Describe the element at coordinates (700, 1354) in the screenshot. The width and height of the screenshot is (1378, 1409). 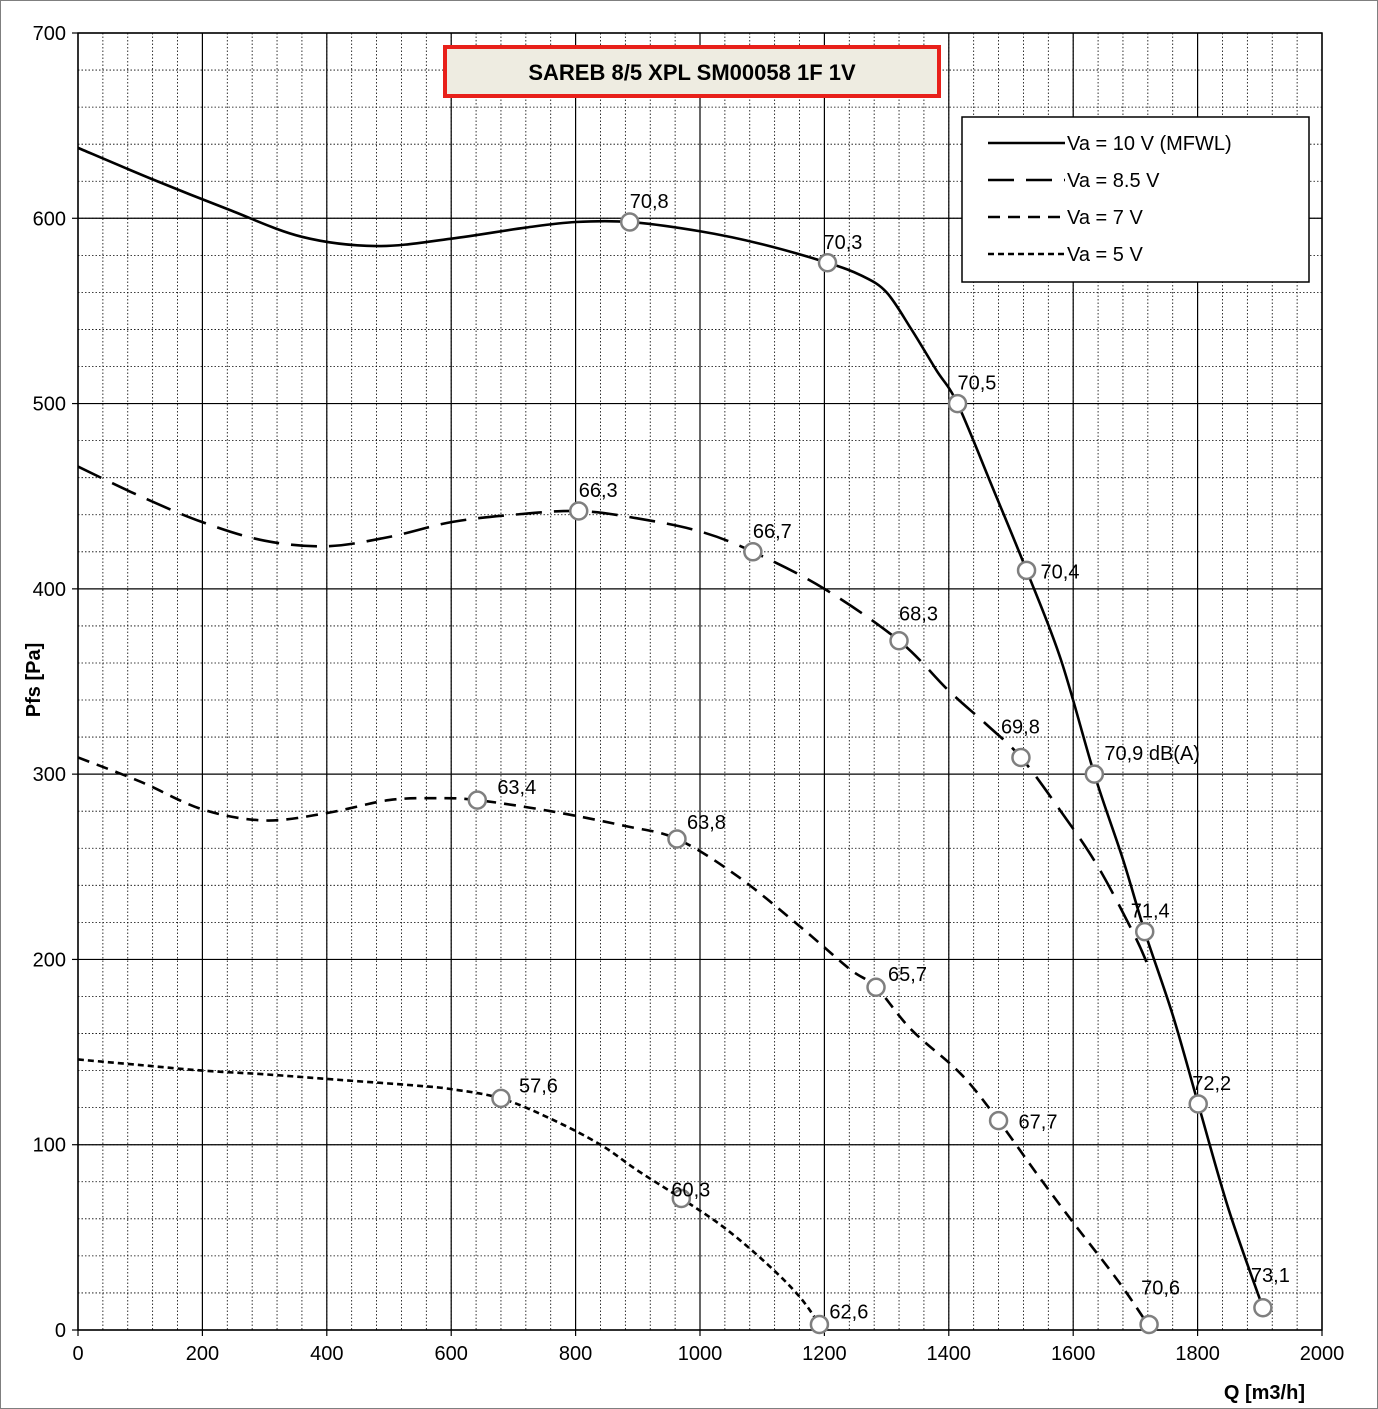
I see `x-tick-label: 1000` at that location.